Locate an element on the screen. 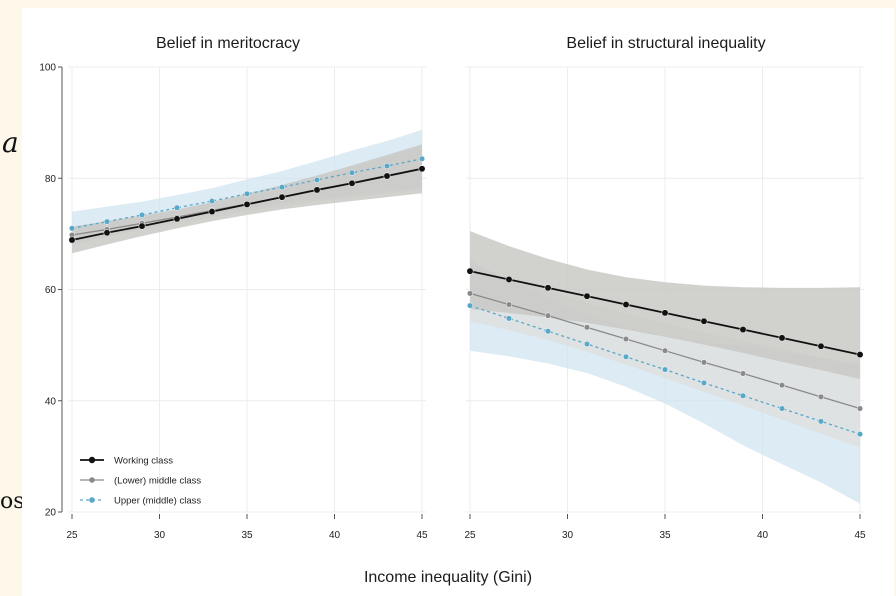 The width and height of the screenshot is (896, 596). background-letter-a: a is located at coordinates (10, 142).